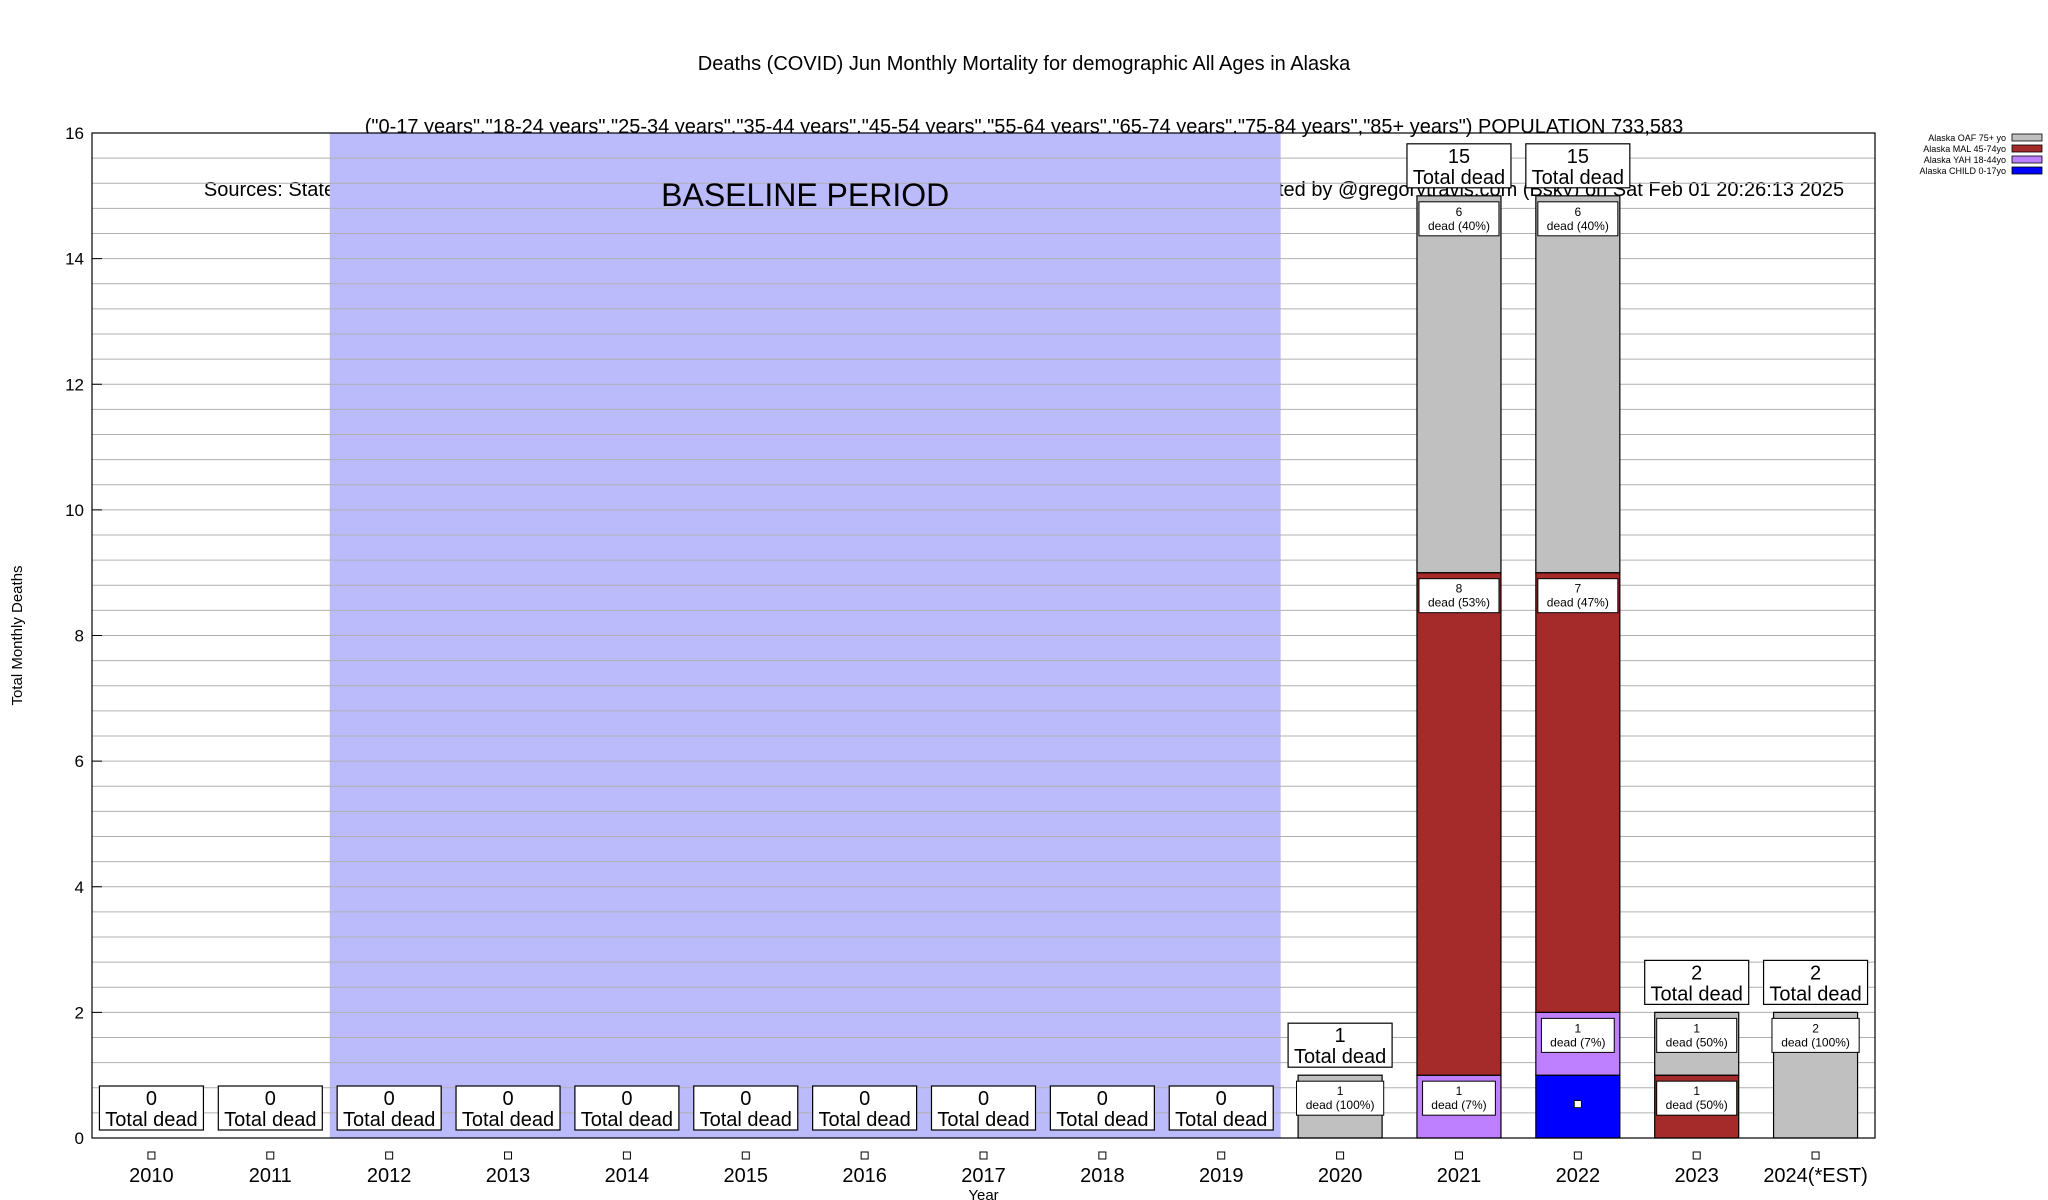 The height and width of the screenshot is (1200, 2048). I want to click on y-tick-label: 2, so click(79, 1012).